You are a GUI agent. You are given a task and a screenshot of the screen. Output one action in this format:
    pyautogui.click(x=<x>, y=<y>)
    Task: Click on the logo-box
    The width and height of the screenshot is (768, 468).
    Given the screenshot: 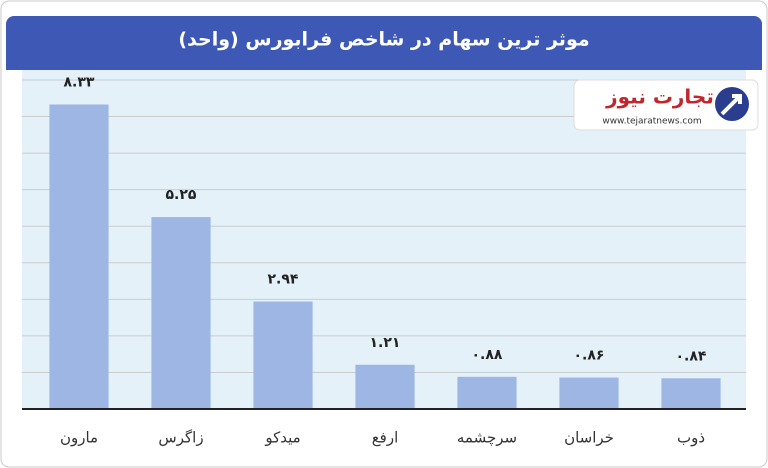 What is the action you would take?
    pyautogui.click(x=666, y=105)
    